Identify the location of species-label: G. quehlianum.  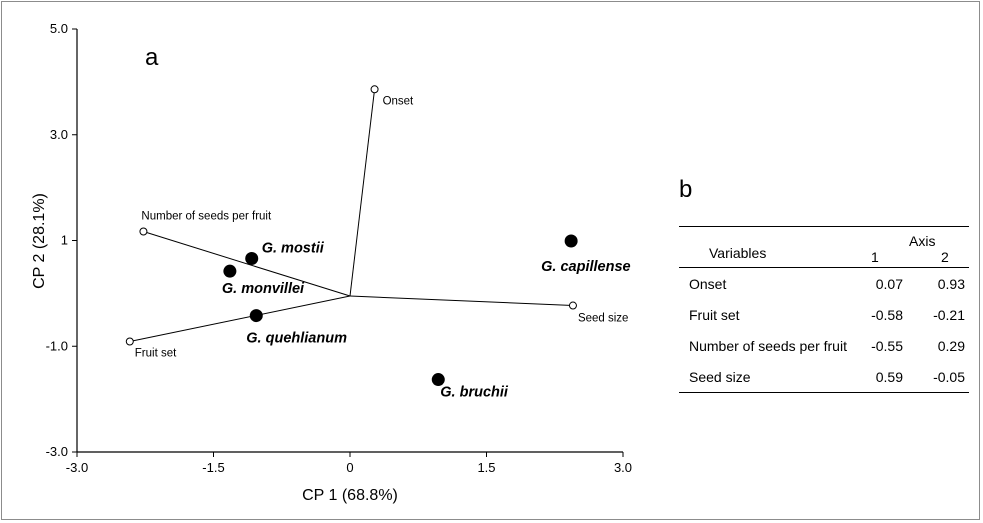
(296, 339).